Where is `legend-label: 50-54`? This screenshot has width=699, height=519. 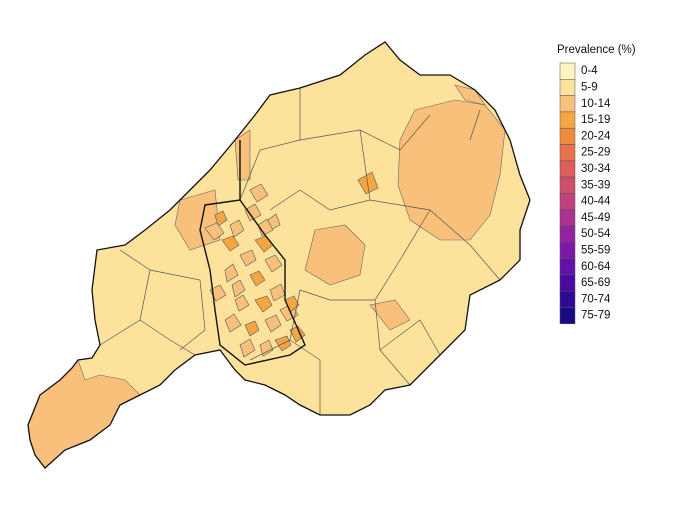
legend-label: 50-54 is located at coordinates (596, 234).